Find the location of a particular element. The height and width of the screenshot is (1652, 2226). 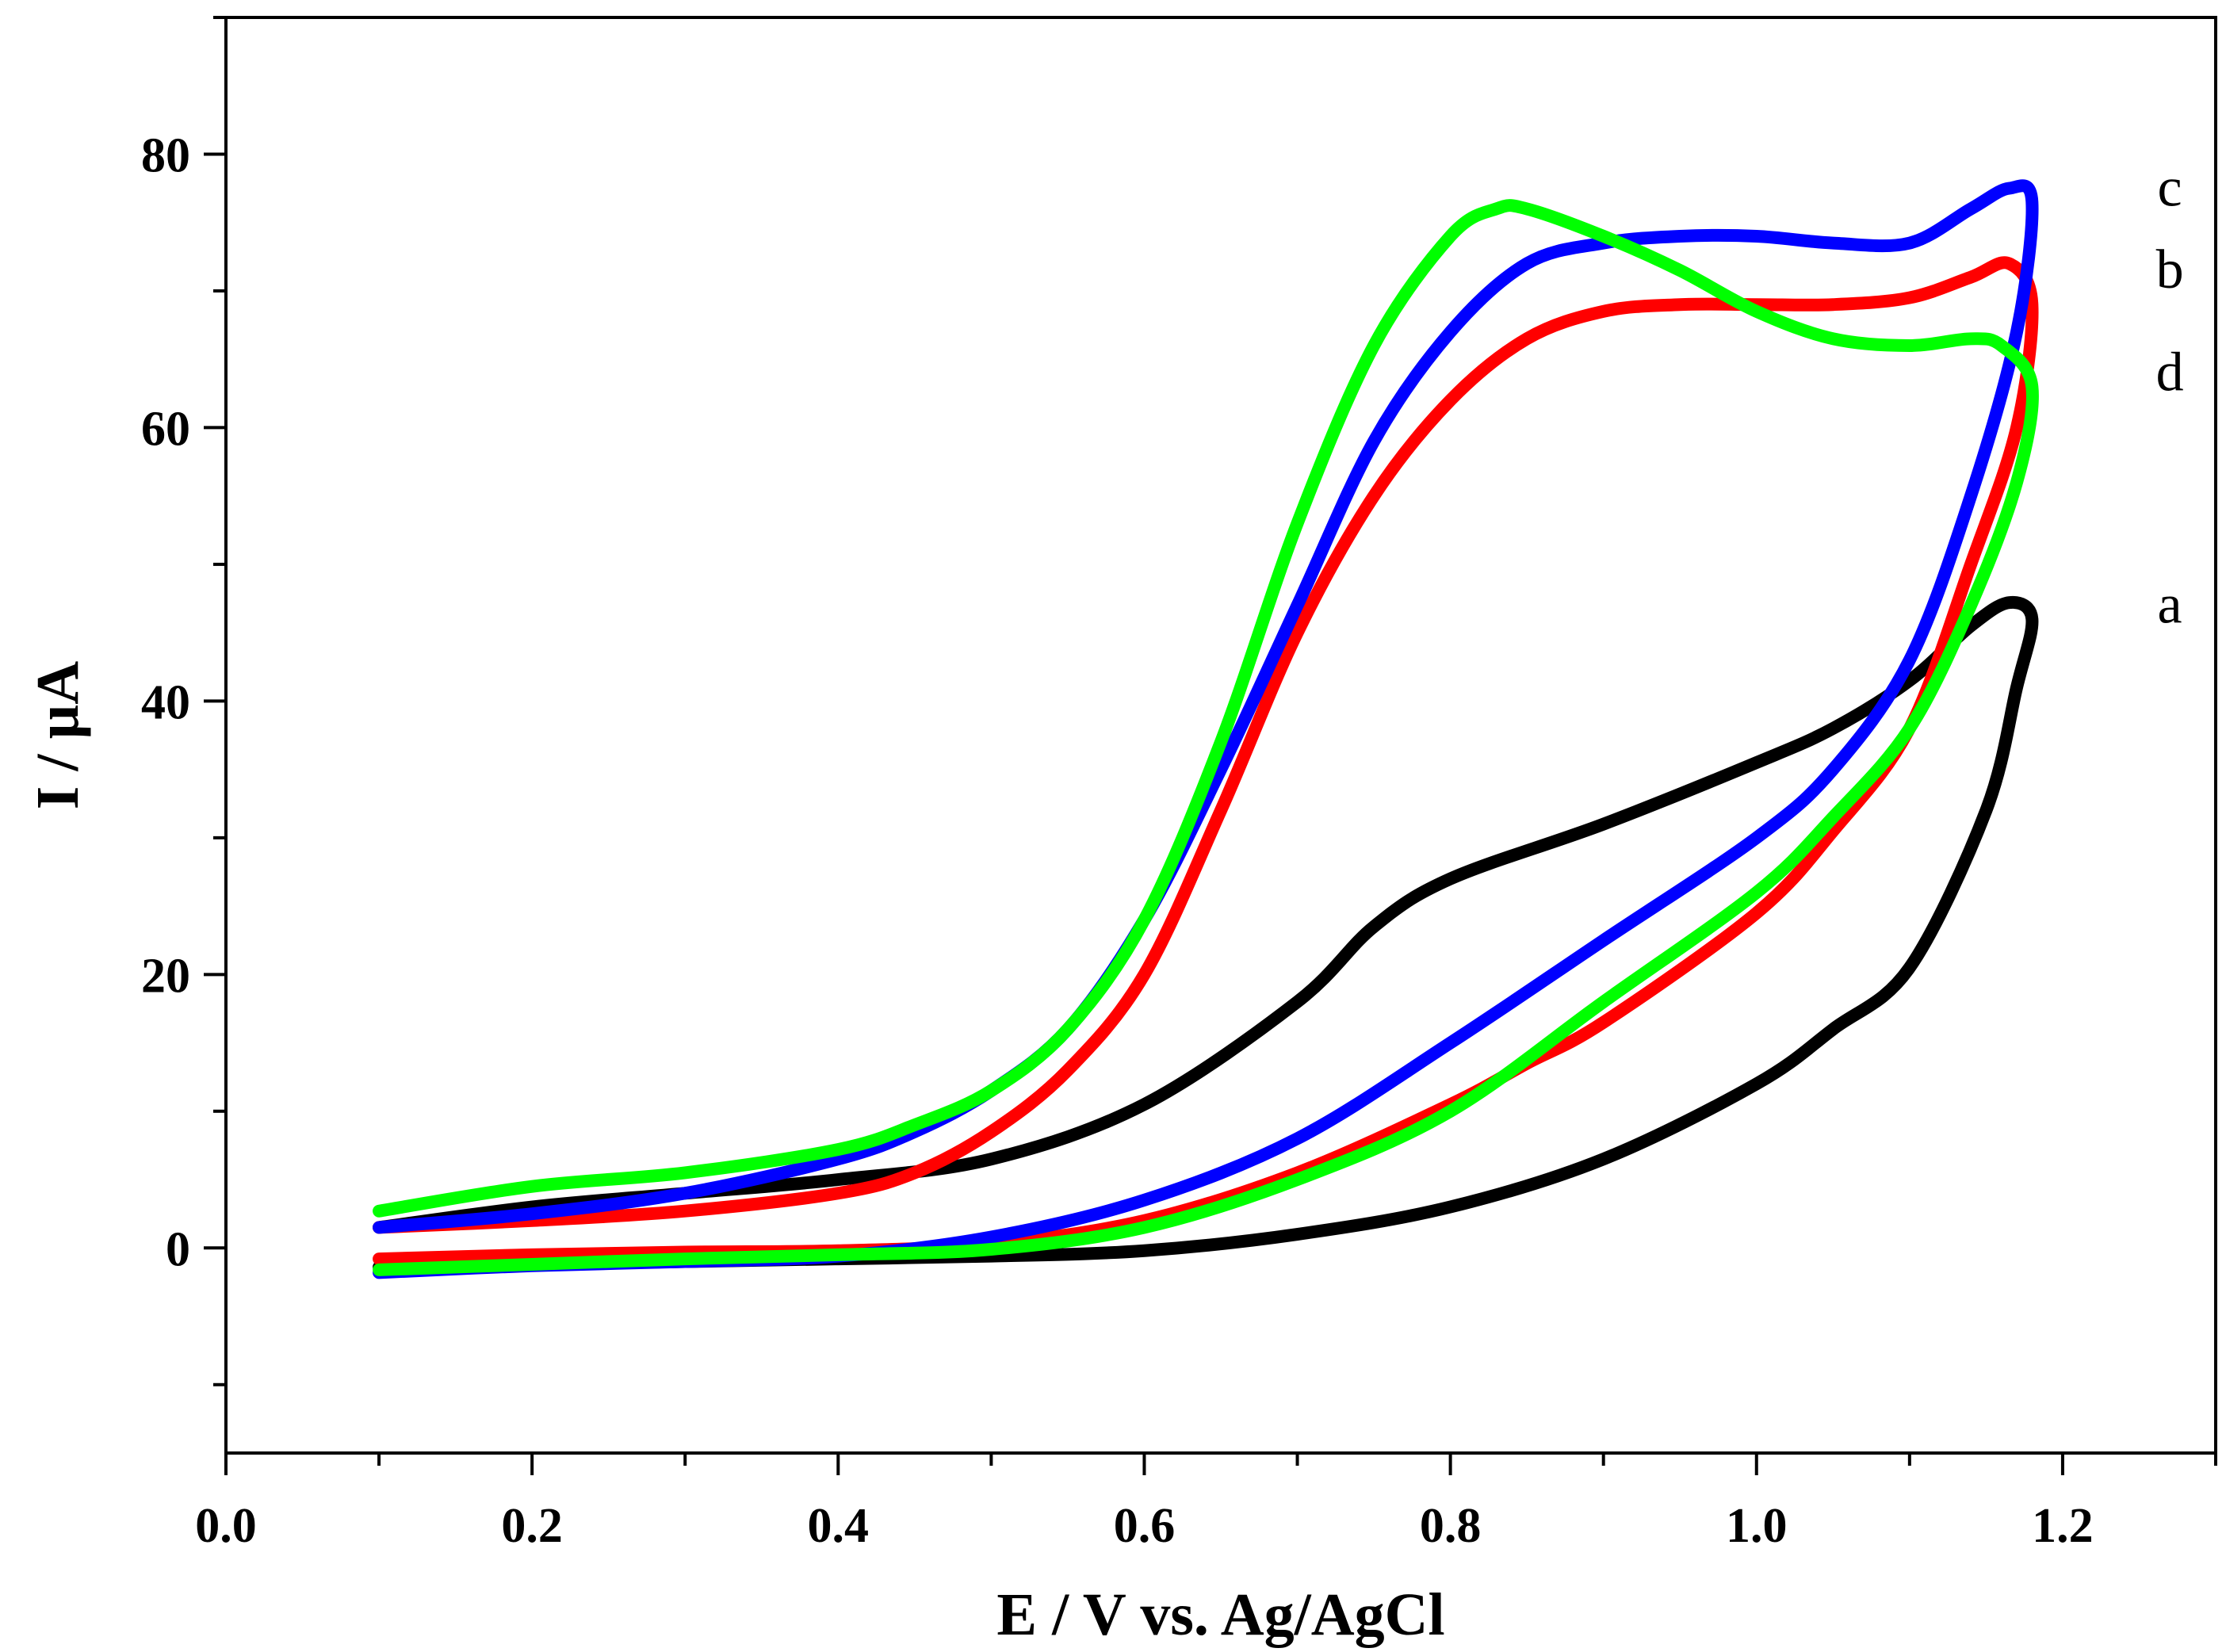

x-tick-labels: 0.0 0.2 0.4 0.6 0.8 1.0 1.2 is located at coordinates (1144, 1526).